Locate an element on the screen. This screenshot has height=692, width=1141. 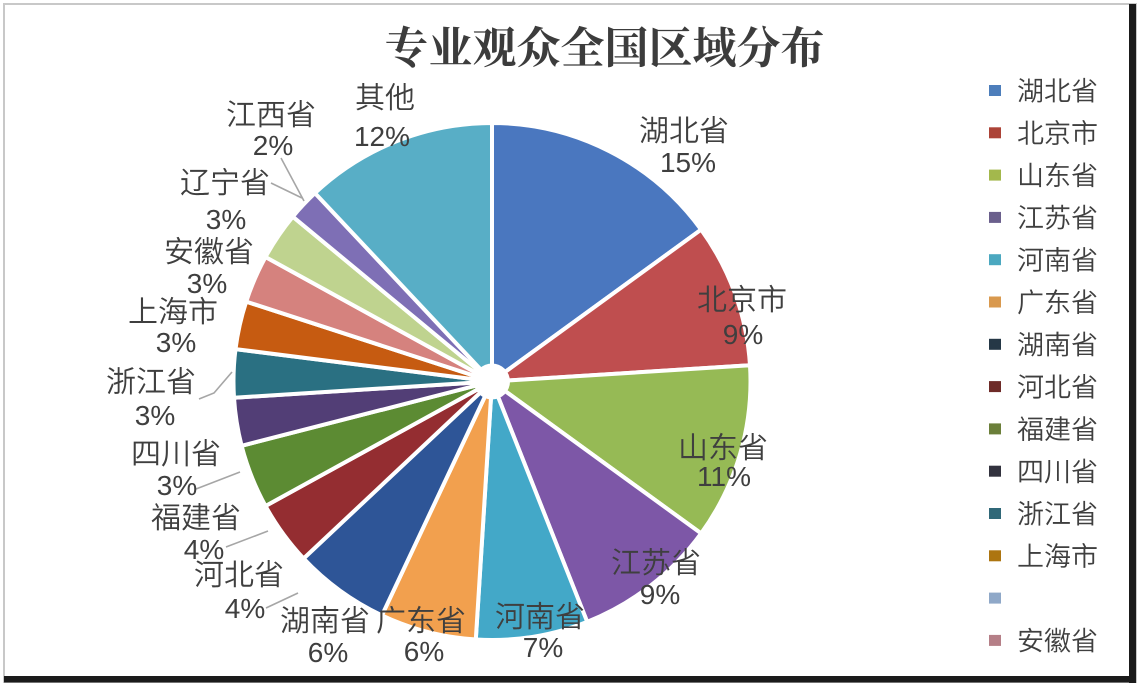
svg-text: 11% is located at coordinates (724, 476).